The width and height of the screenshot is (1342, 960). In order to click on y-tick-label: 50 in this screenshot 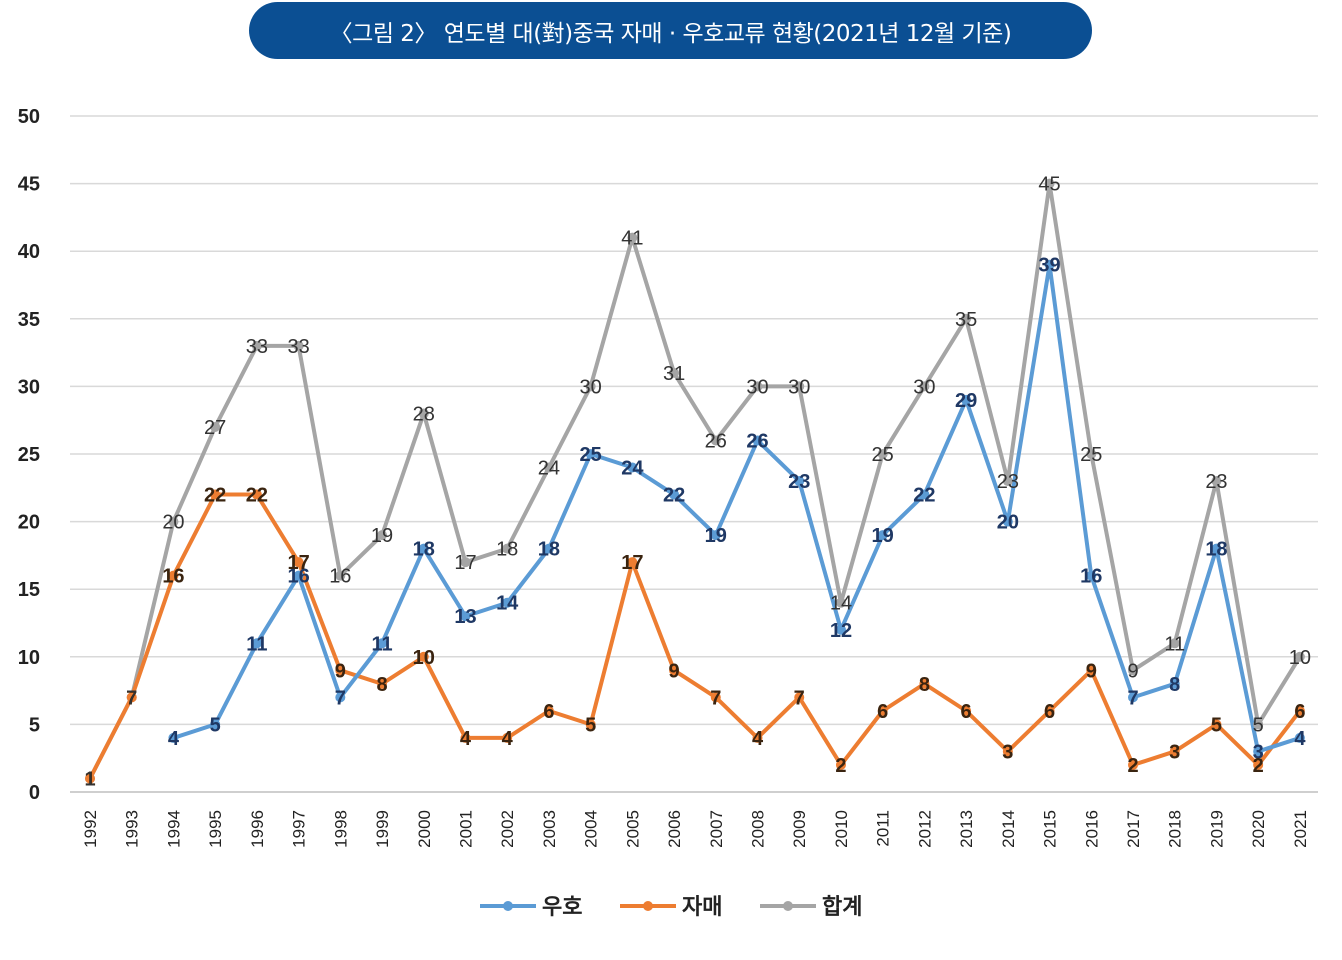, I will do `click(29, 117)`.